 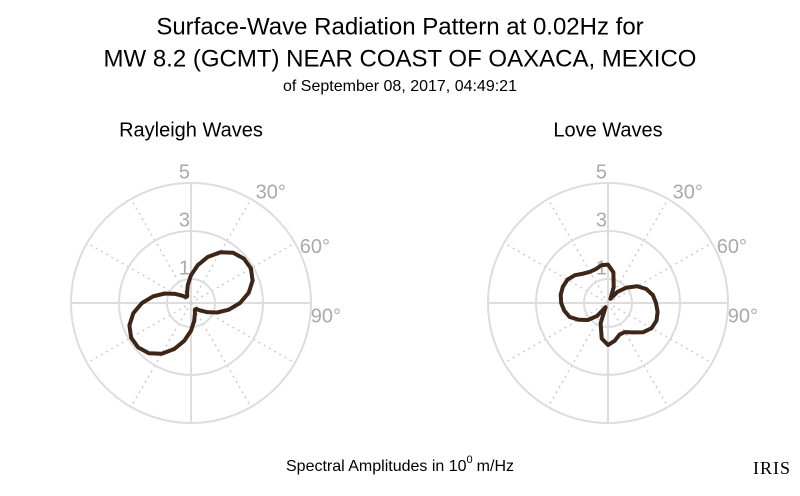 What do you see at coordinates (376, 466) in the screenshot?
I see `footer-text: Spectral Amplitudes in 10` at bounding box center [376, 466].